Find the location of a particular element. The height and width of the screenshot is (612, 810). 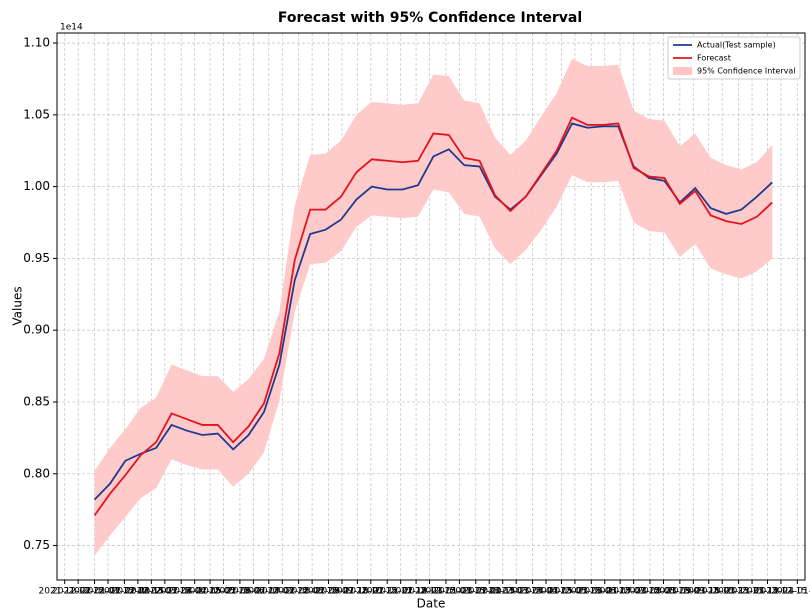

x-tick-label: 2023-05-15 is located at coordinates (575, 592).